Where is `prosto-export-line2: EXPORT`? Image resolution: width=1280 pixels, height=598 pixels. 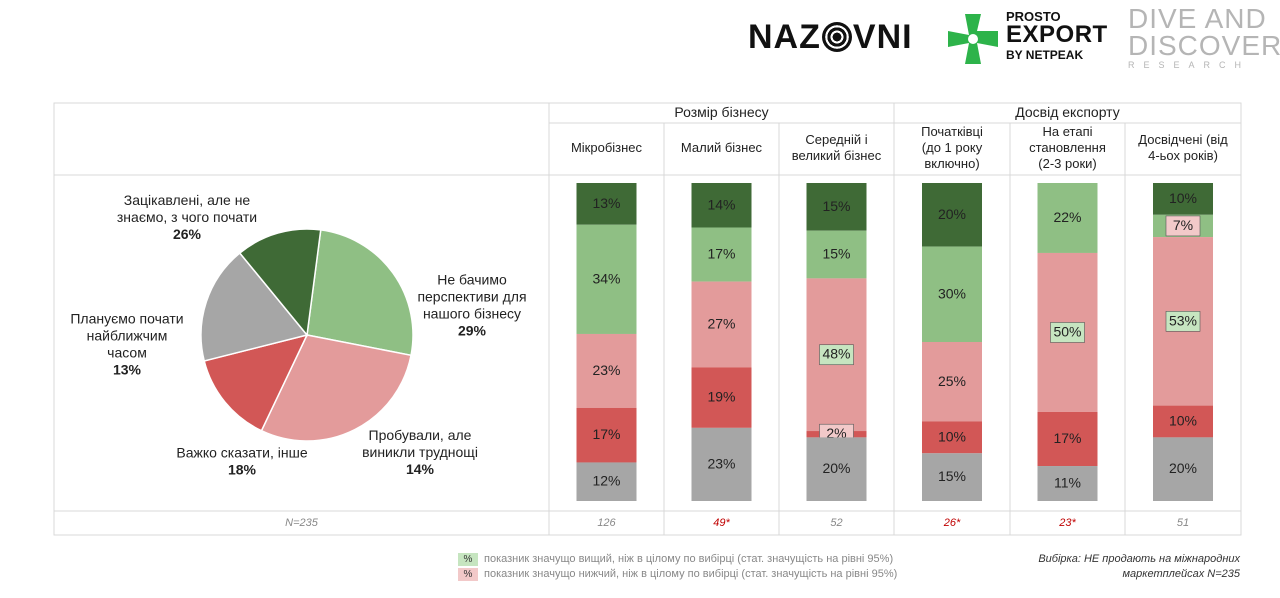 prosto-export-line2: EXPORT is located at coordinates (1057, 34).